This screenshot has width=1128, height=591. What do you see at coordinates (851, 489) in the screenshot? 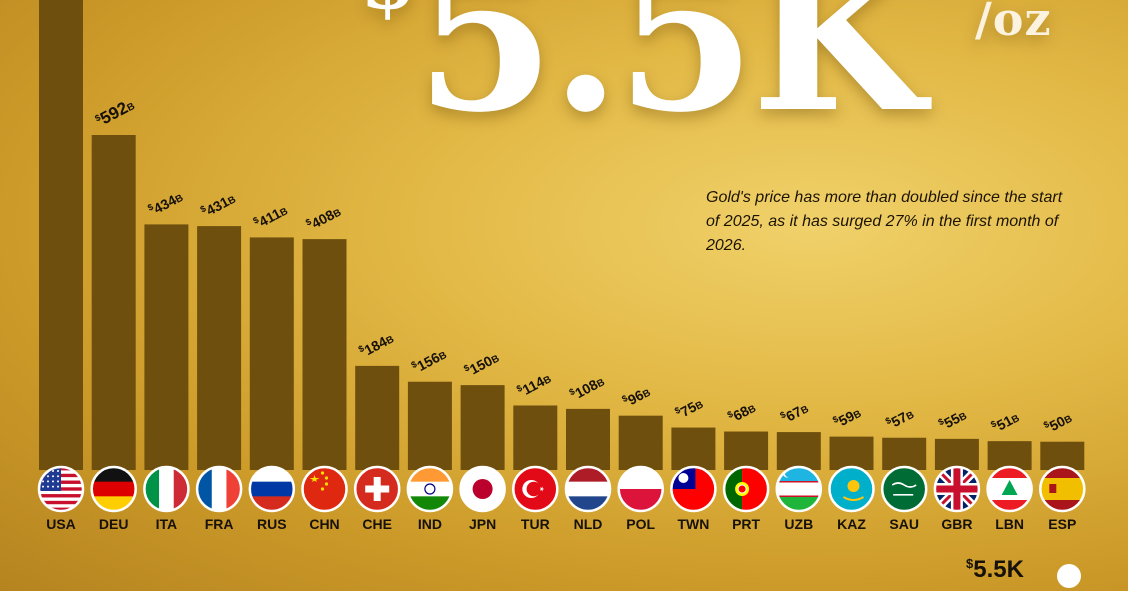
I see `flag-kazakhstan-icon` at bounding box center [851, 489].